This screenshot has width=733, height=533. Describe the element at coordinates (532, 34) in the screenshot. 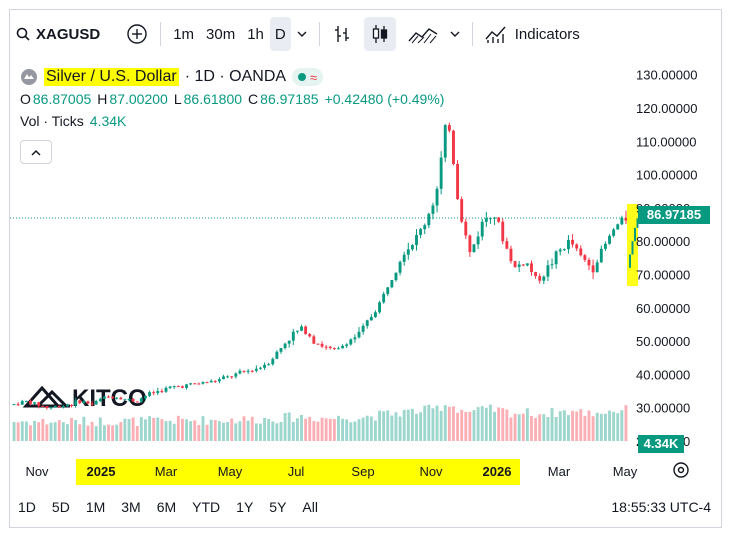

I see `indicators-button: Indicators` at that location.